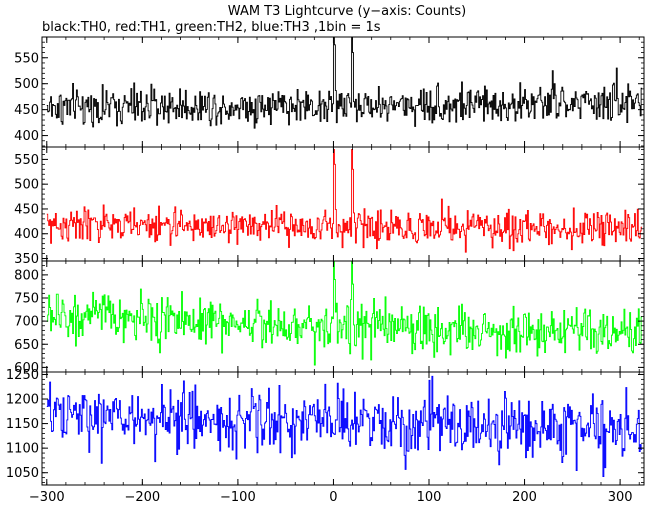 The image size is (650, 505). I want to click on y-tick-label: 750, so click(26, 299).